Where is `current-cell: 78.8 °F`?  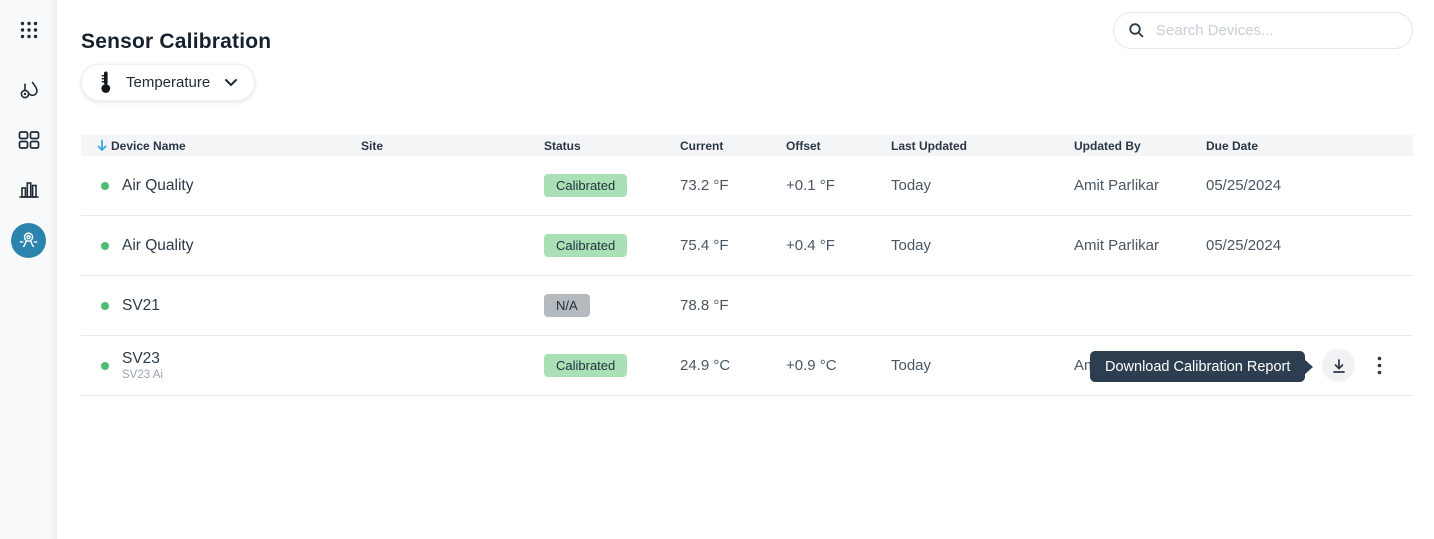 current-cell: 78.8 °F is located at coordinates (704, 305).